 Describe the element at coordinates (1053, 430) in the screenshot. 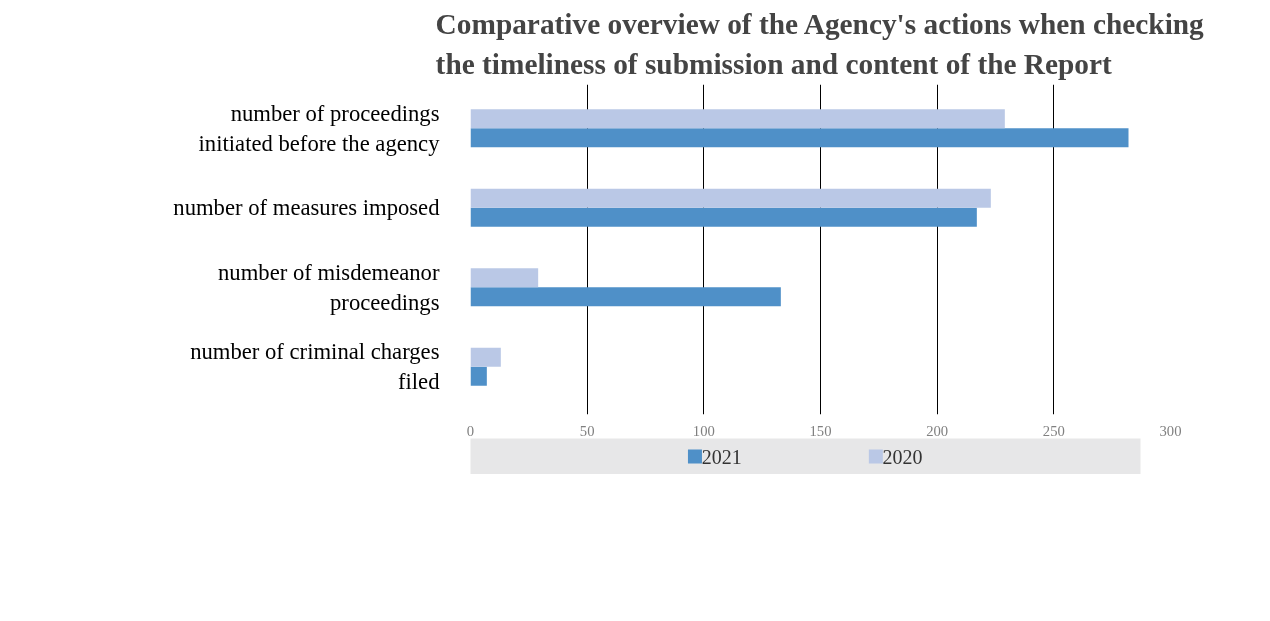

I see `x-tick-label: 250` at that location.